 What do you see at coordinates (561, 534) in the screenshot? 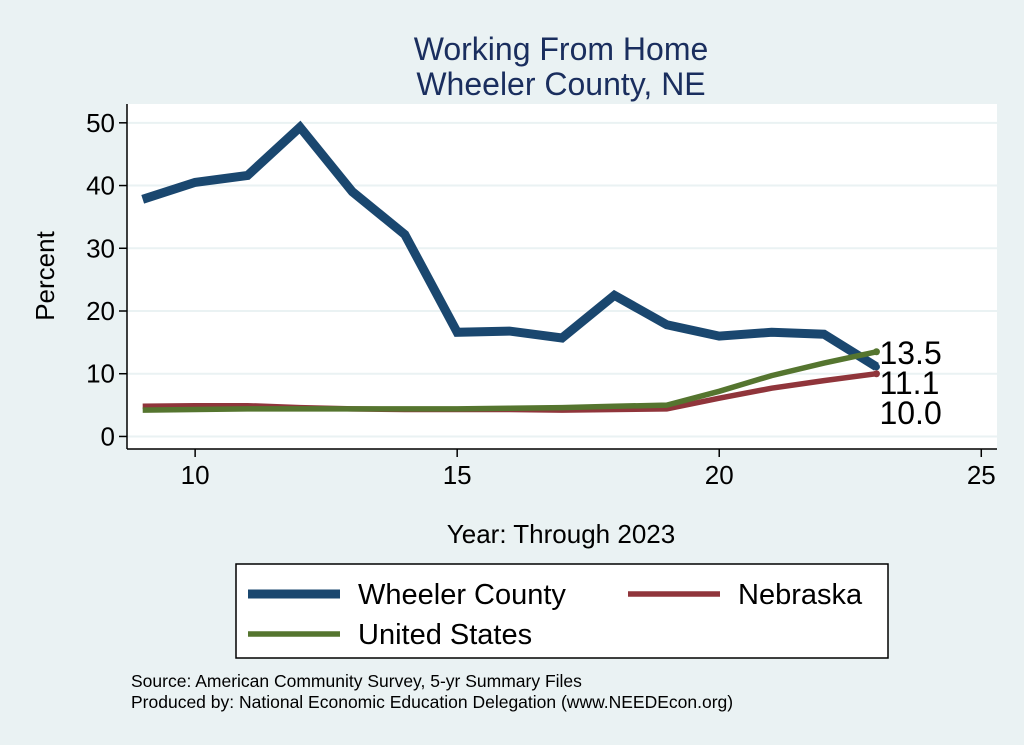
I see `x-axis-label: Year: Through 2023` at bounding box center [561, 534].